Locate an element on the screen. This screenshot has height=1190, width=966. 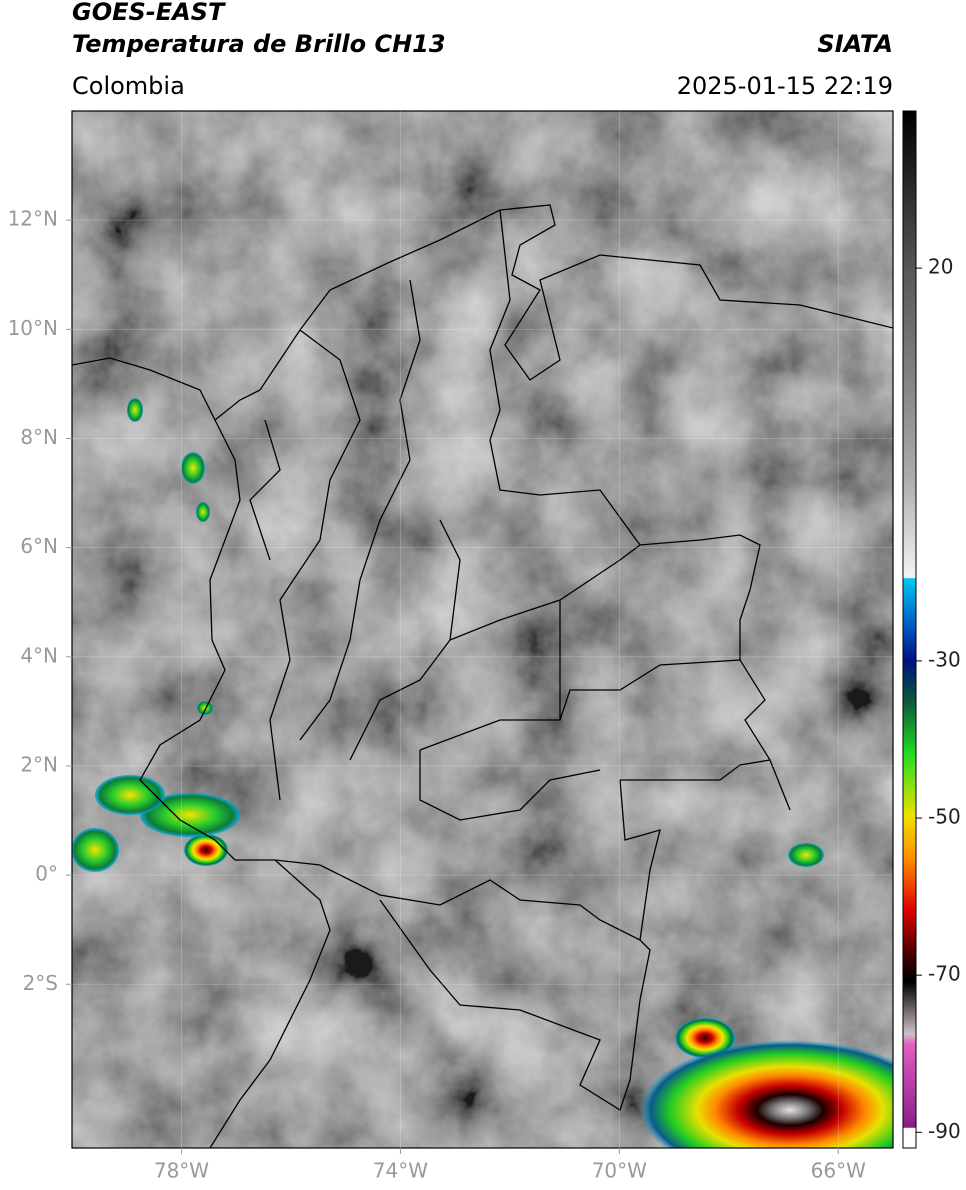
colorbar-tick-label: -90 is located at coordinates (944, 1131).